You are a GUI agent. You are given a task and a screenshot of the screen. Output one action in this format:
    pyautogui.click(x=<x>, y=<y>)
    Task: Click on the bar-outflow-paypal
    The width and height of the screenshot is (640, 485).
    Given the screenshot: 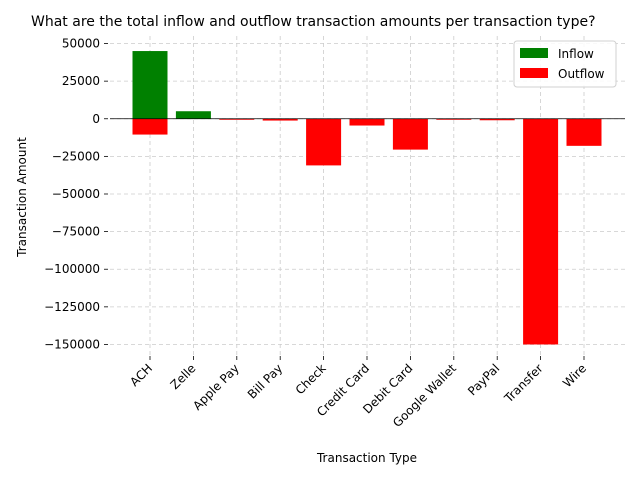 What is the action you would take?
    pyautogui.click(x=497, y=119)
    